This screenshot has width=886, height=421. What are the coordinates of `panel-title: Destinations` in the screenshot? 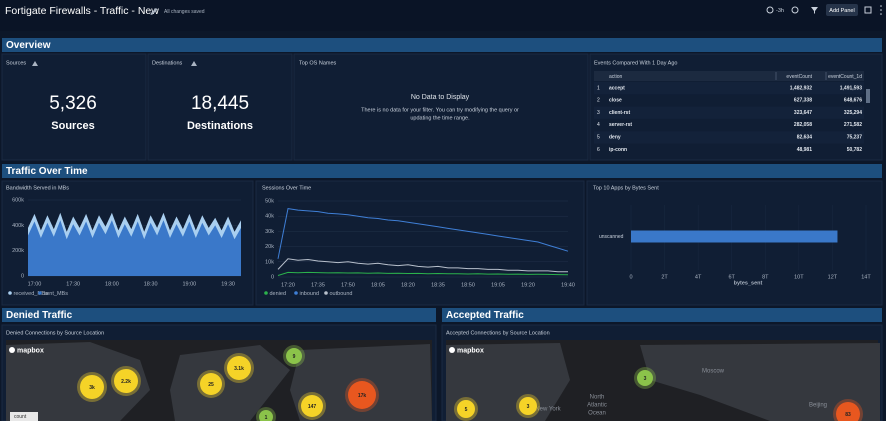 It's located at (167, 63).